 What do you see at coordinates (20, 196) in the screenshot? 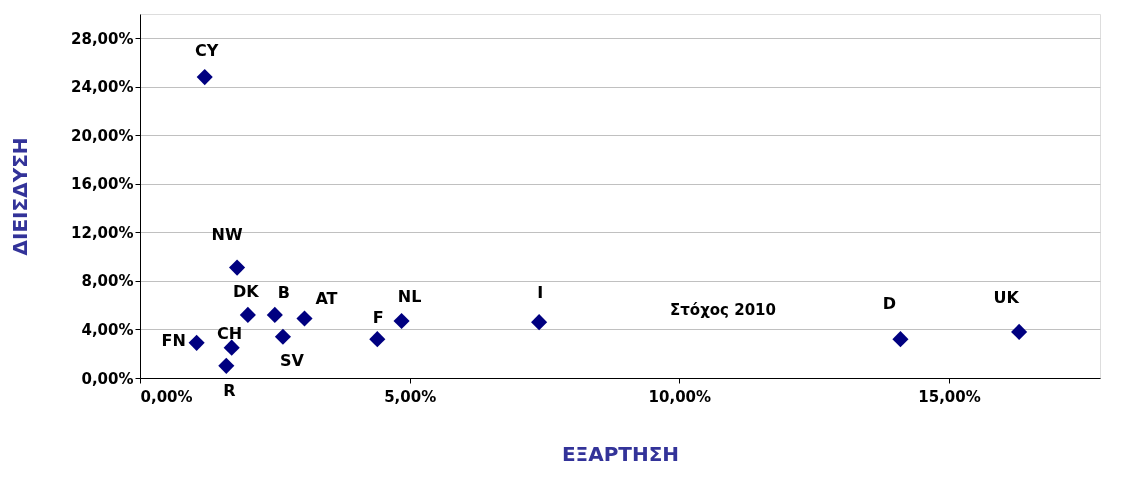
I see `y-axis-title: ΔΙΕΙΣΔΥΣΗ` at bounding box center [20, 196].